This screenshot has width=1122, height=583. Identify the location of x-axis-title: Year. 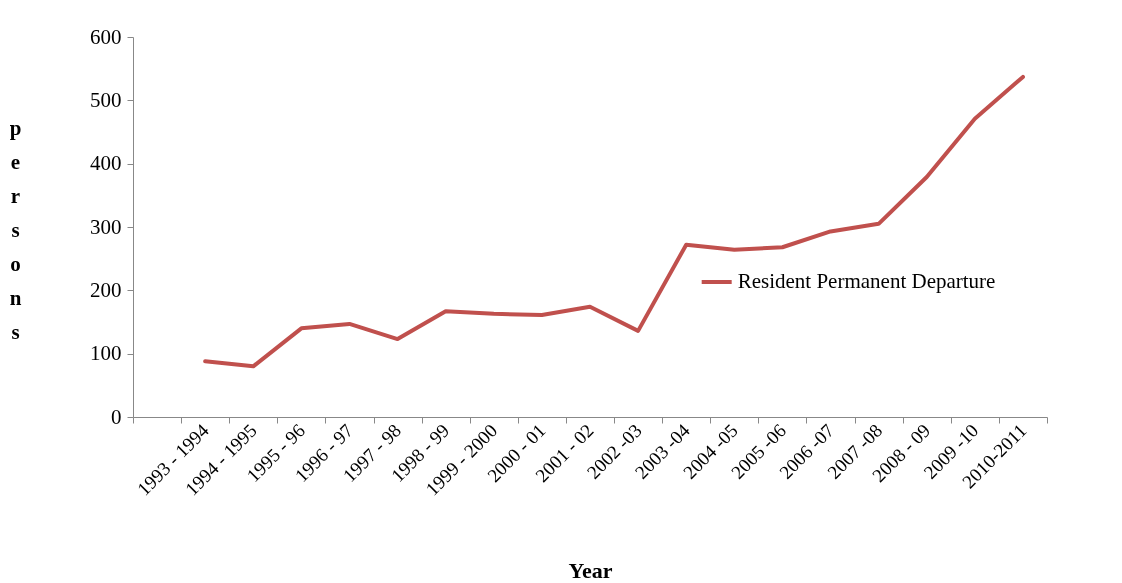
(590, 570).